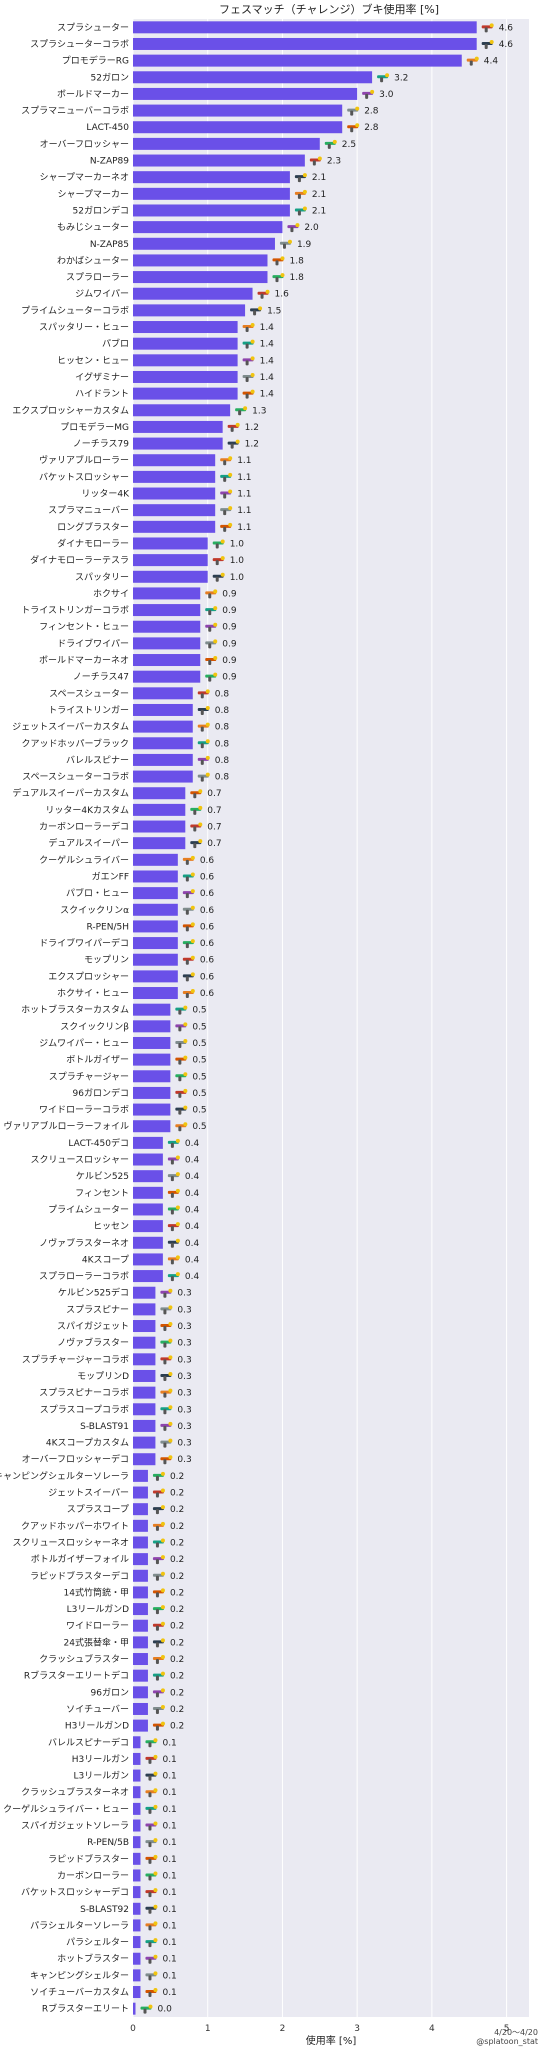 The image size is (544, 2048). Describe the element at coordinates (207, 861) in the screenshot. I see `value-label: 0.6` at that location.